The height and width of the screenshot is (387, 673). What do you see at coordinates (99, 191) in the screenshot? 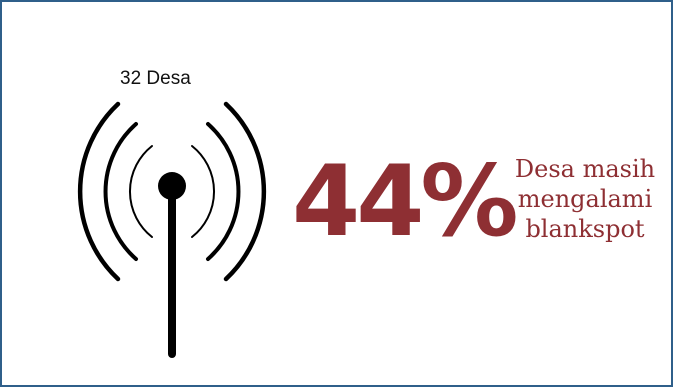
I see `left-wave-outer` at bounding box center [99, 191].